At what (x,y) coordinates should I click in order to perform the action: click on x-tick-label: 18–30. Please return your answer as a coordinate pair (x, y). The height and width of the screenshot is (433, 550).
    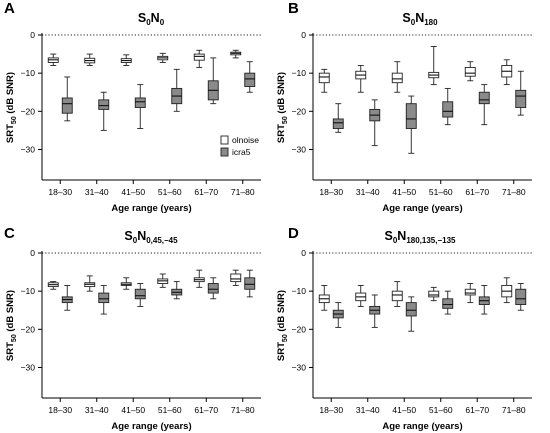
    Looking at the image, I should click on (60, 410).